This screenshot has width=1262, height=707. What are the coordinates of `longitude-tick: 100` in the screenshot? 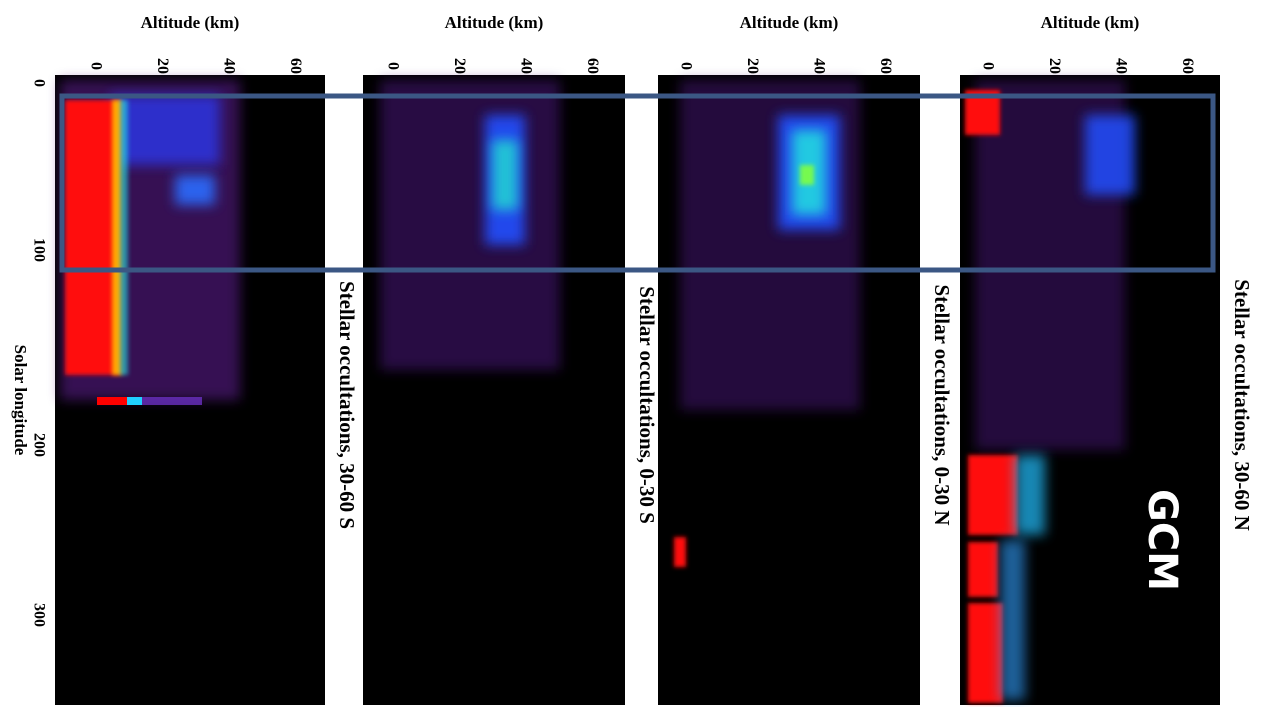 It's located at (38, 250).